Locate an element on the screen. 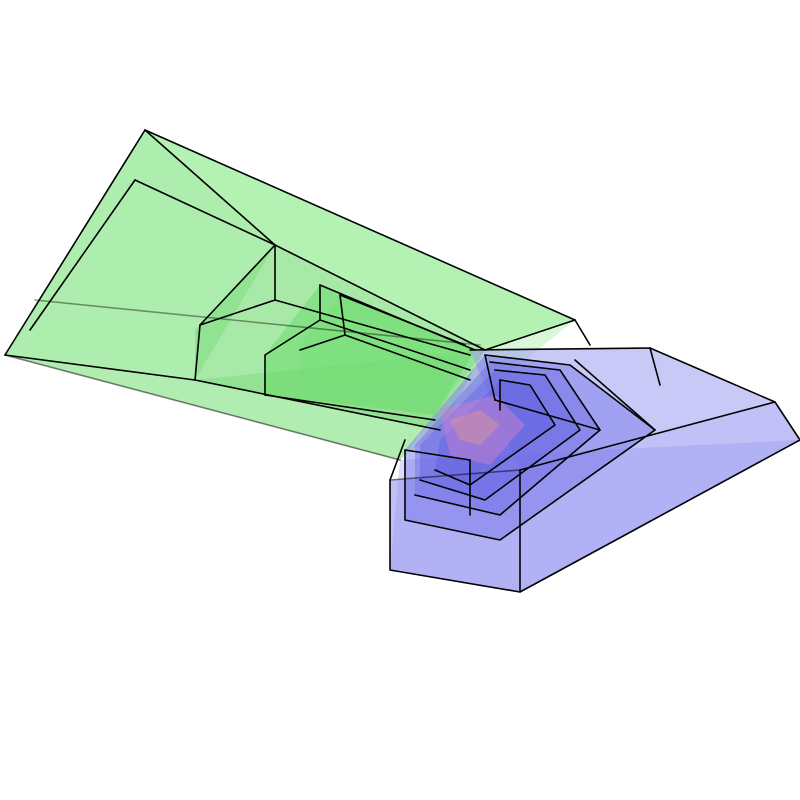 The height and width of the screenshot is (800, 800). green-core-box is located at coordinates (382, 347).